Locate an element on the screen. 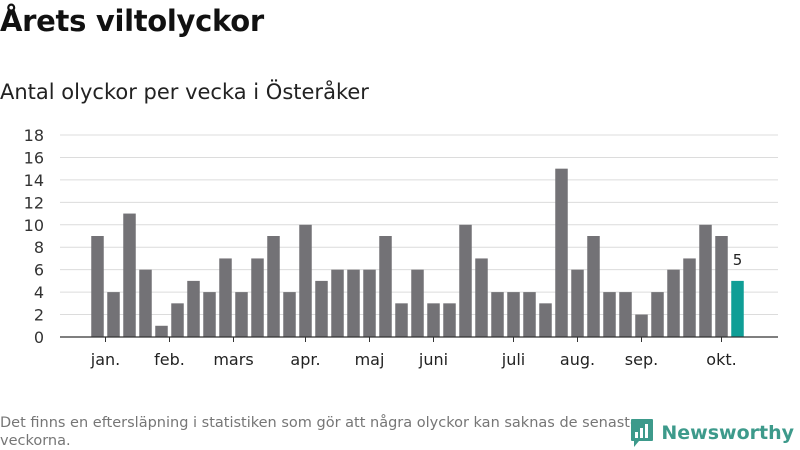 Image resolution: width=800 pixels, height=450 pixels. highlight-bar is located at coordinates (737, 308).